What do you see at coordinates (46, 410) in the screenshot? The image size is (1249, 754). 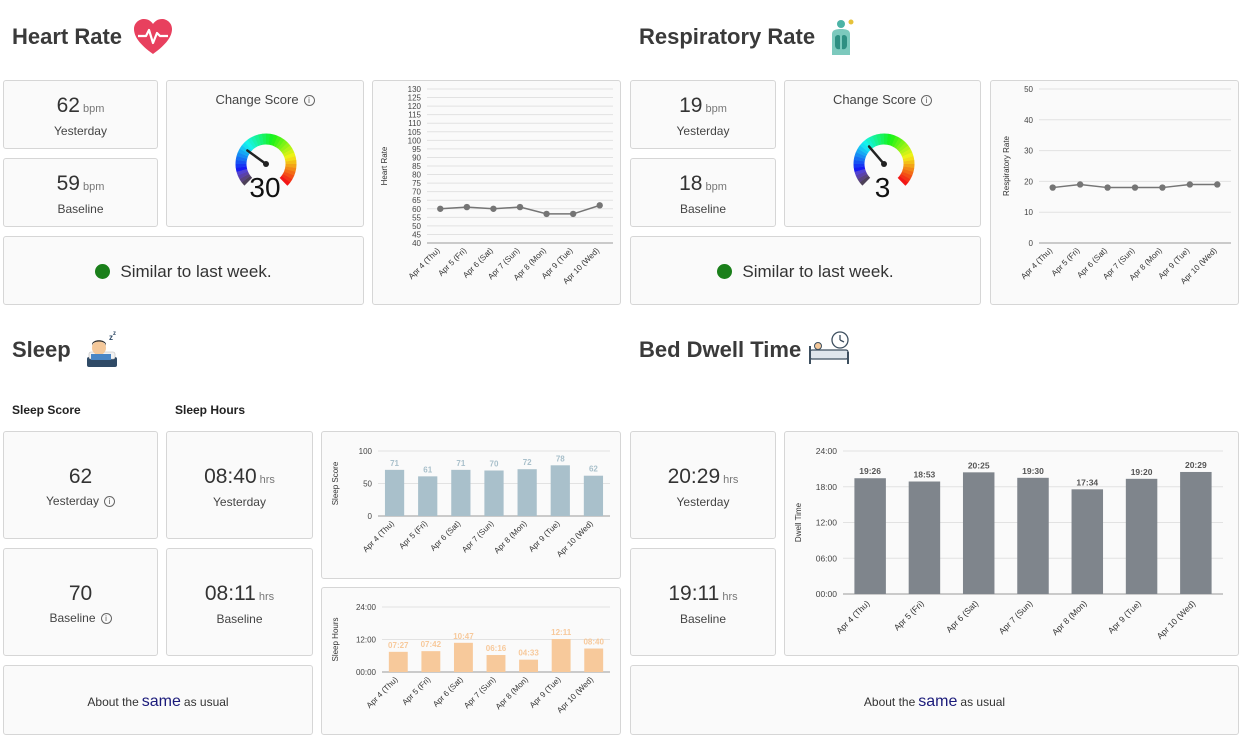 I see `sleep-score-header: Sleep Score` at bounding box center [46, 410].